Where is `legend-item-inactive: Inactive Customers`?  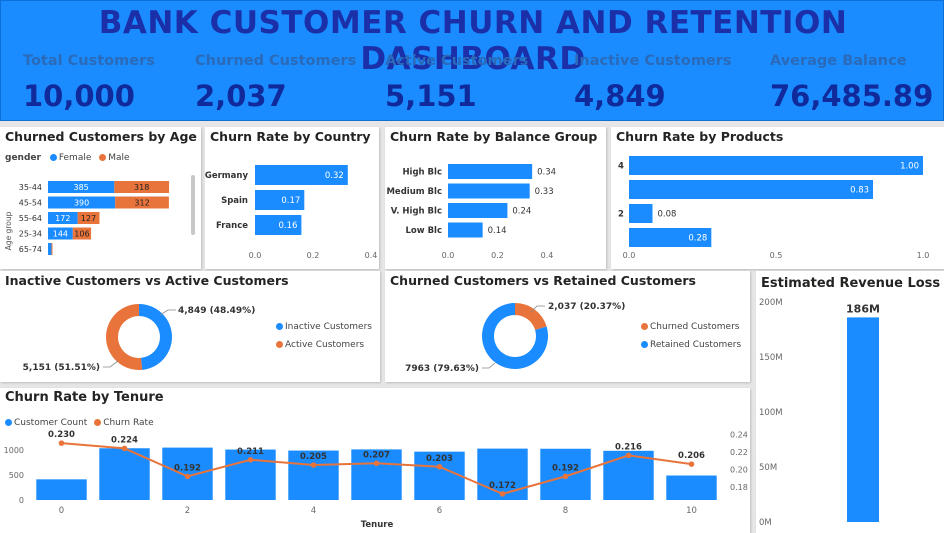 legend-item-inactive: Inactive Customers is located at coordinates (324, 327).